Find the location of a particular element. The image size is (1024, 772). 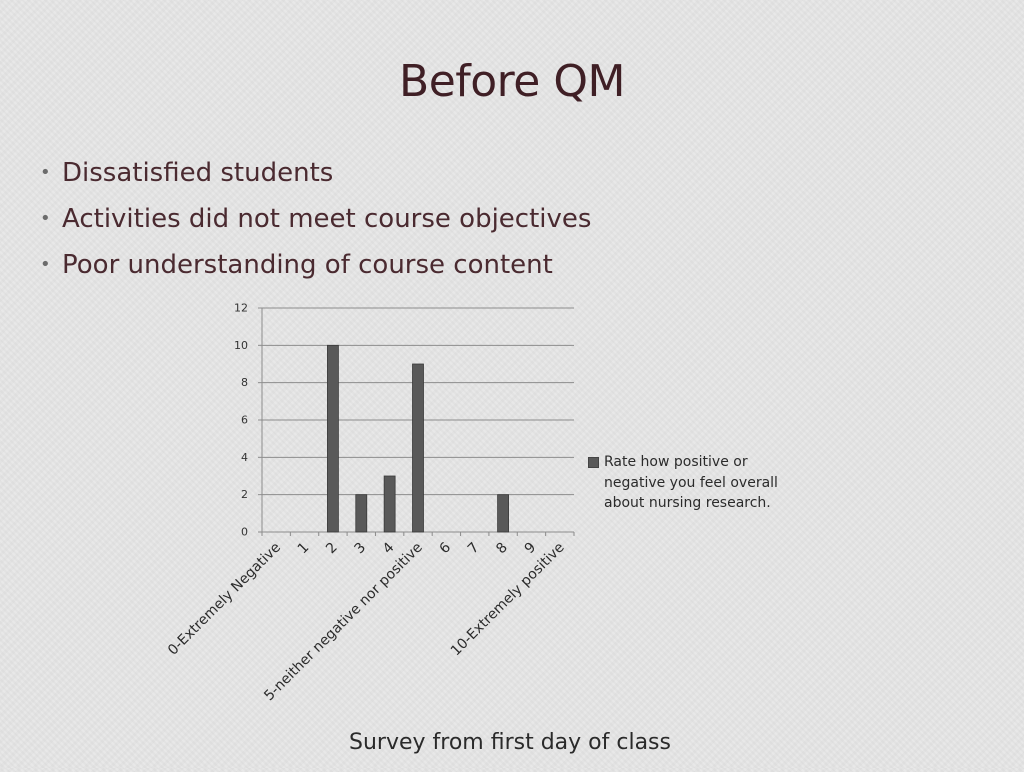

bullet-item: • Dissatisfied students is located at coordinates (315, 173).